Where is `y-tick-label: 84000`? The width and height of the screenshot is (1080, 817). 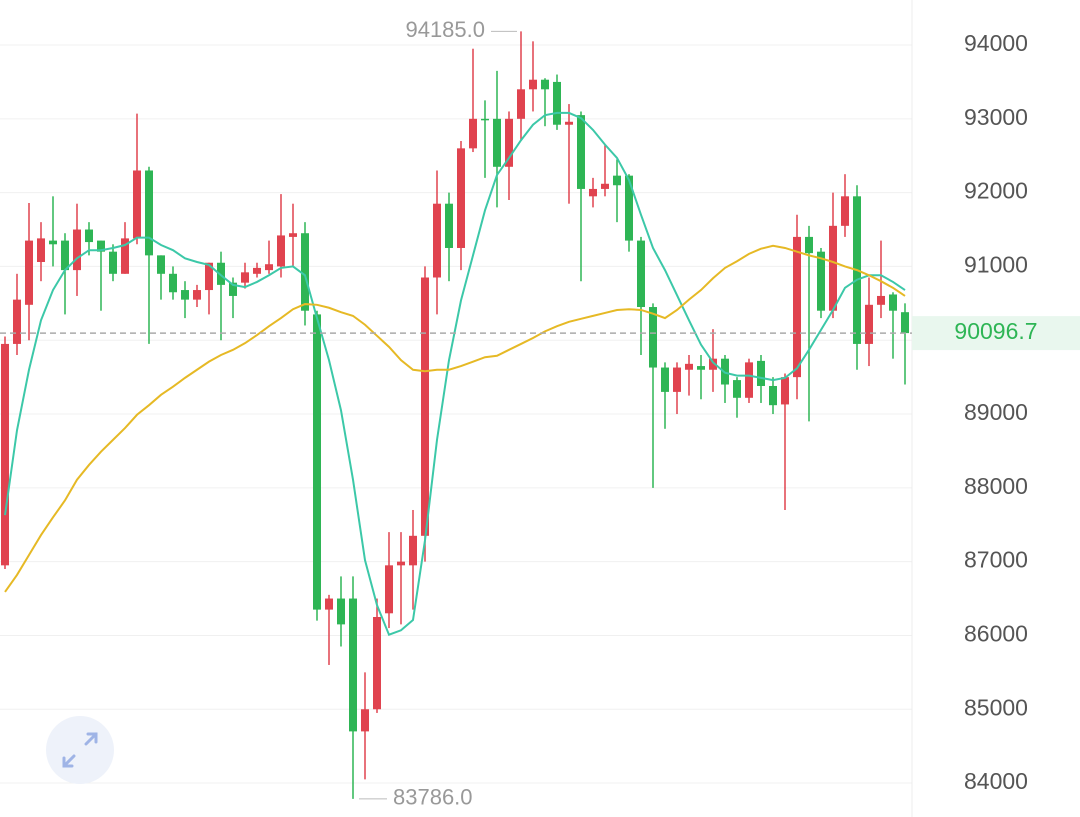
y-tick-label: 84000 is located at coordinates (996, 781).